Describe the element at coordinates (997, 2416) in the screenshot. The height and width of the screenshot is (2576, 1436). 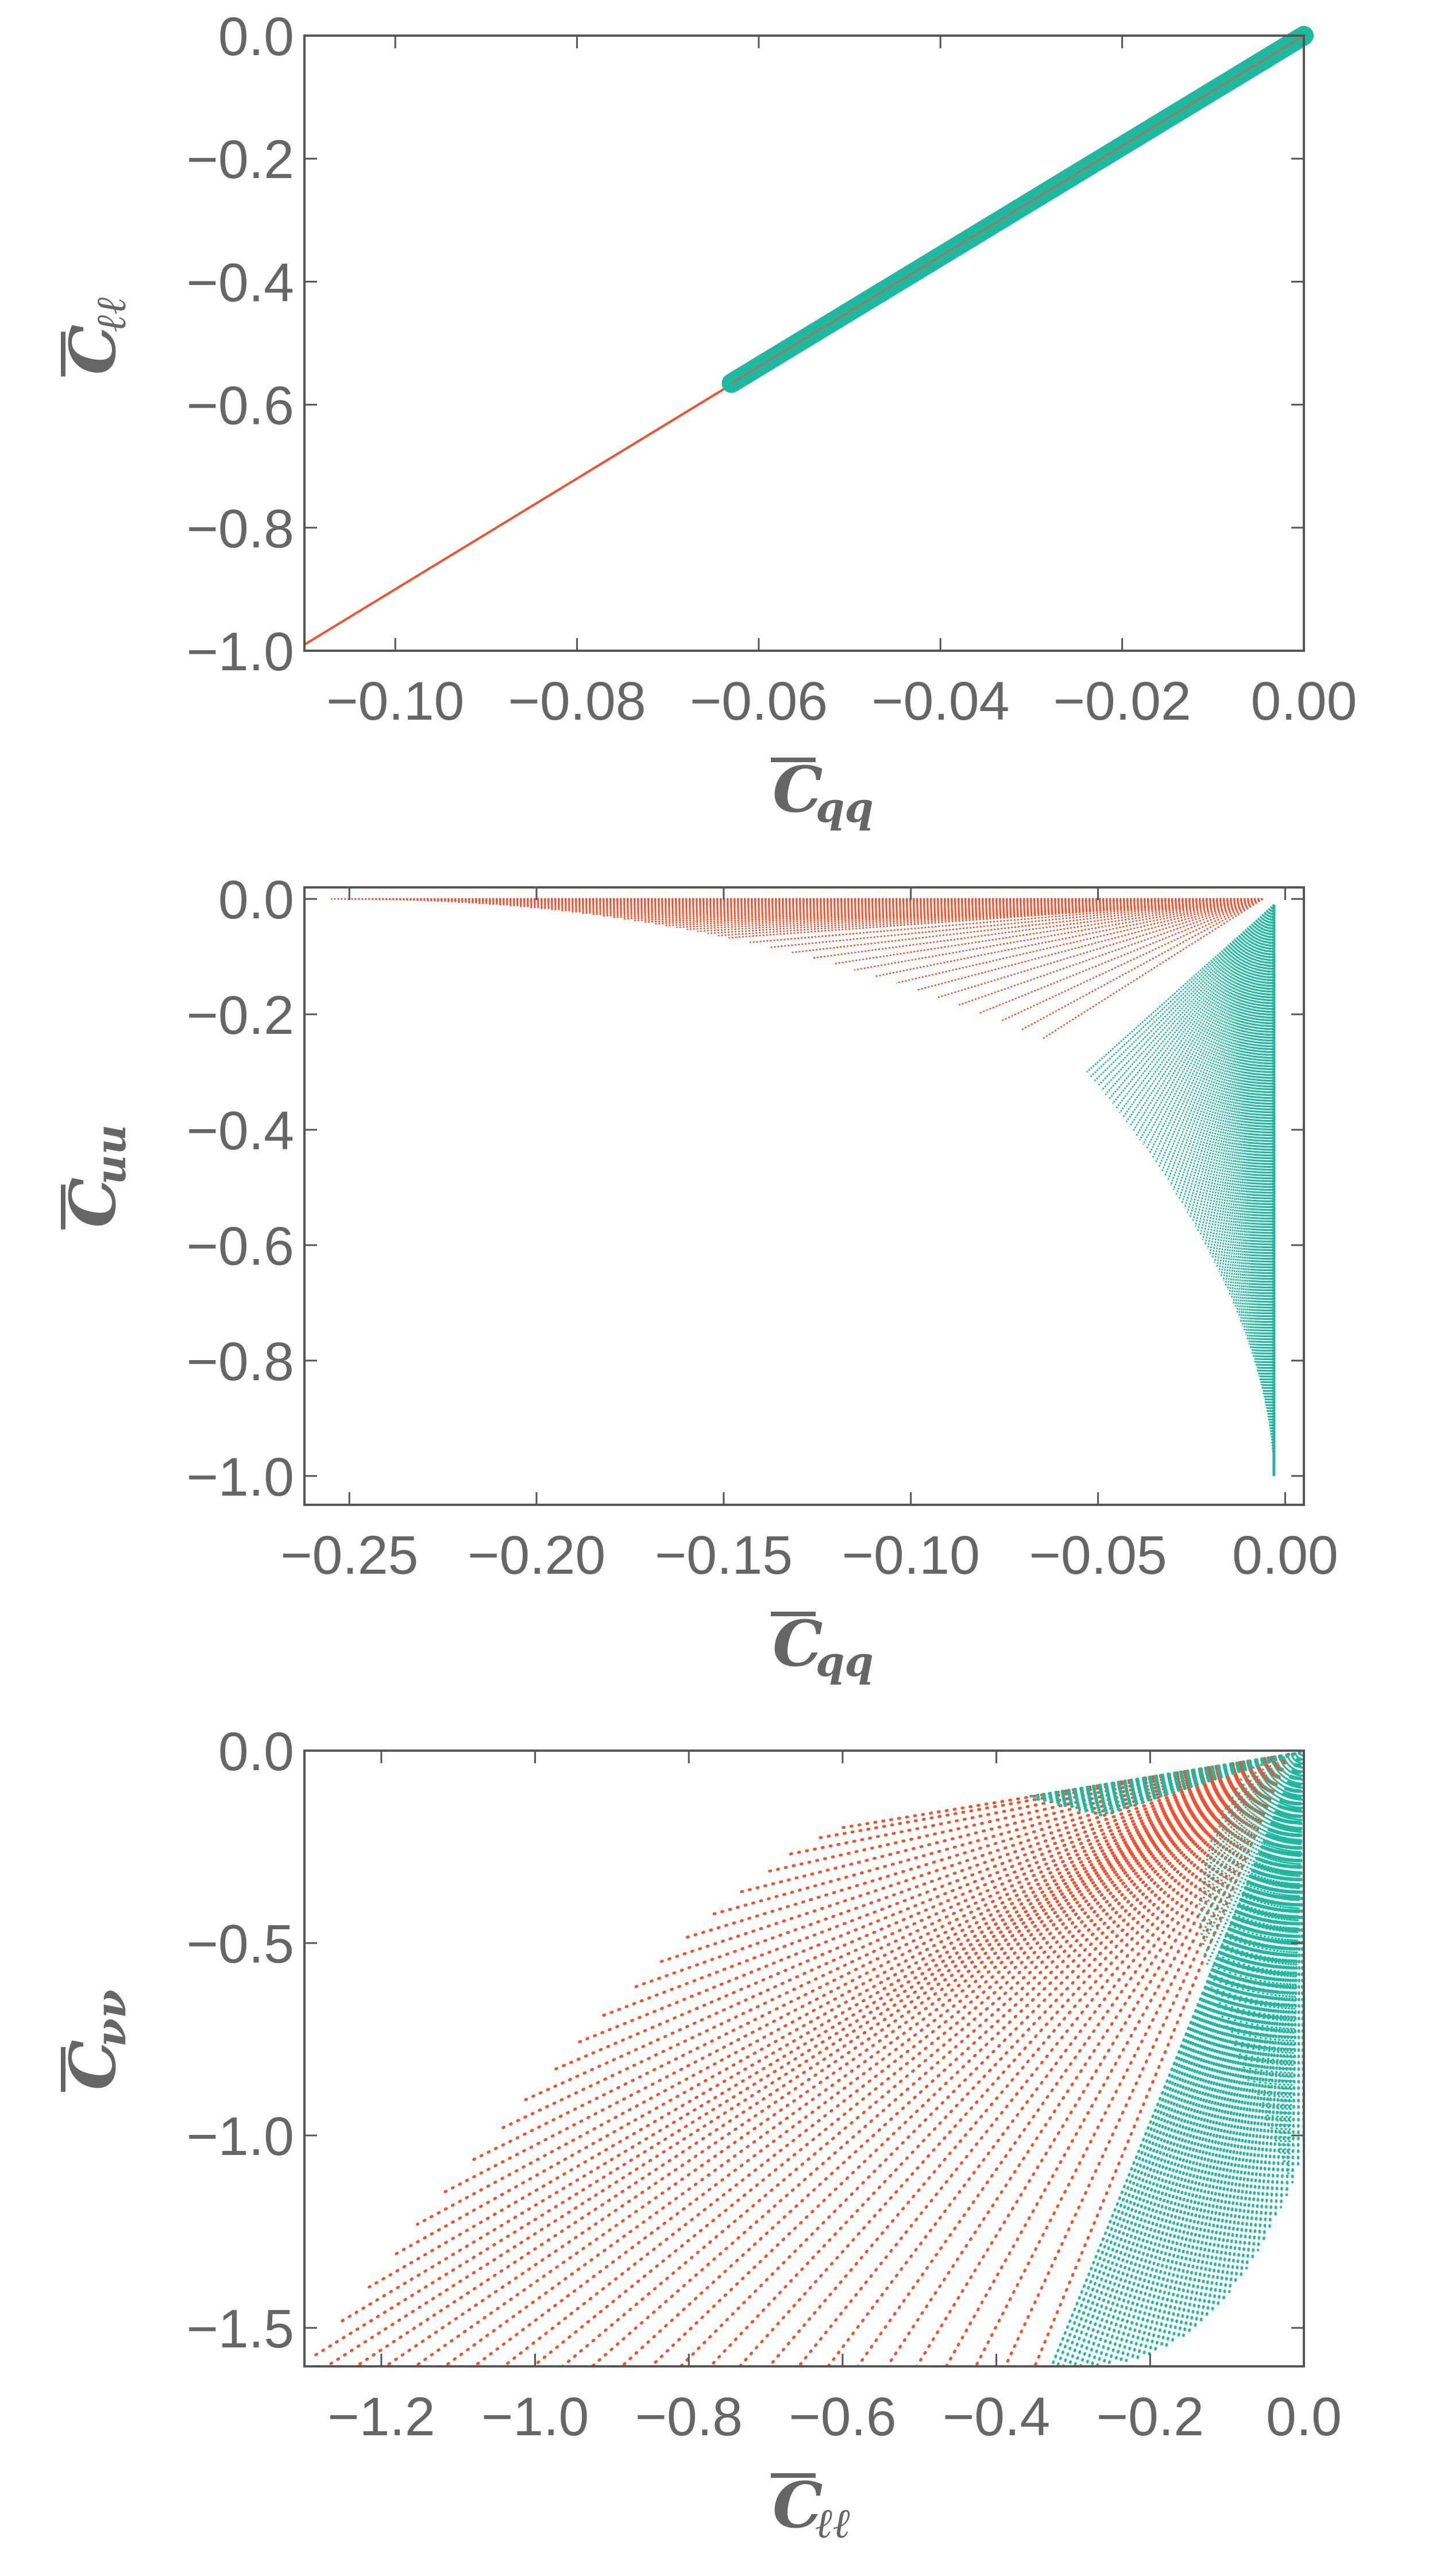
I see `x-tick-label: −0.4` at that location.